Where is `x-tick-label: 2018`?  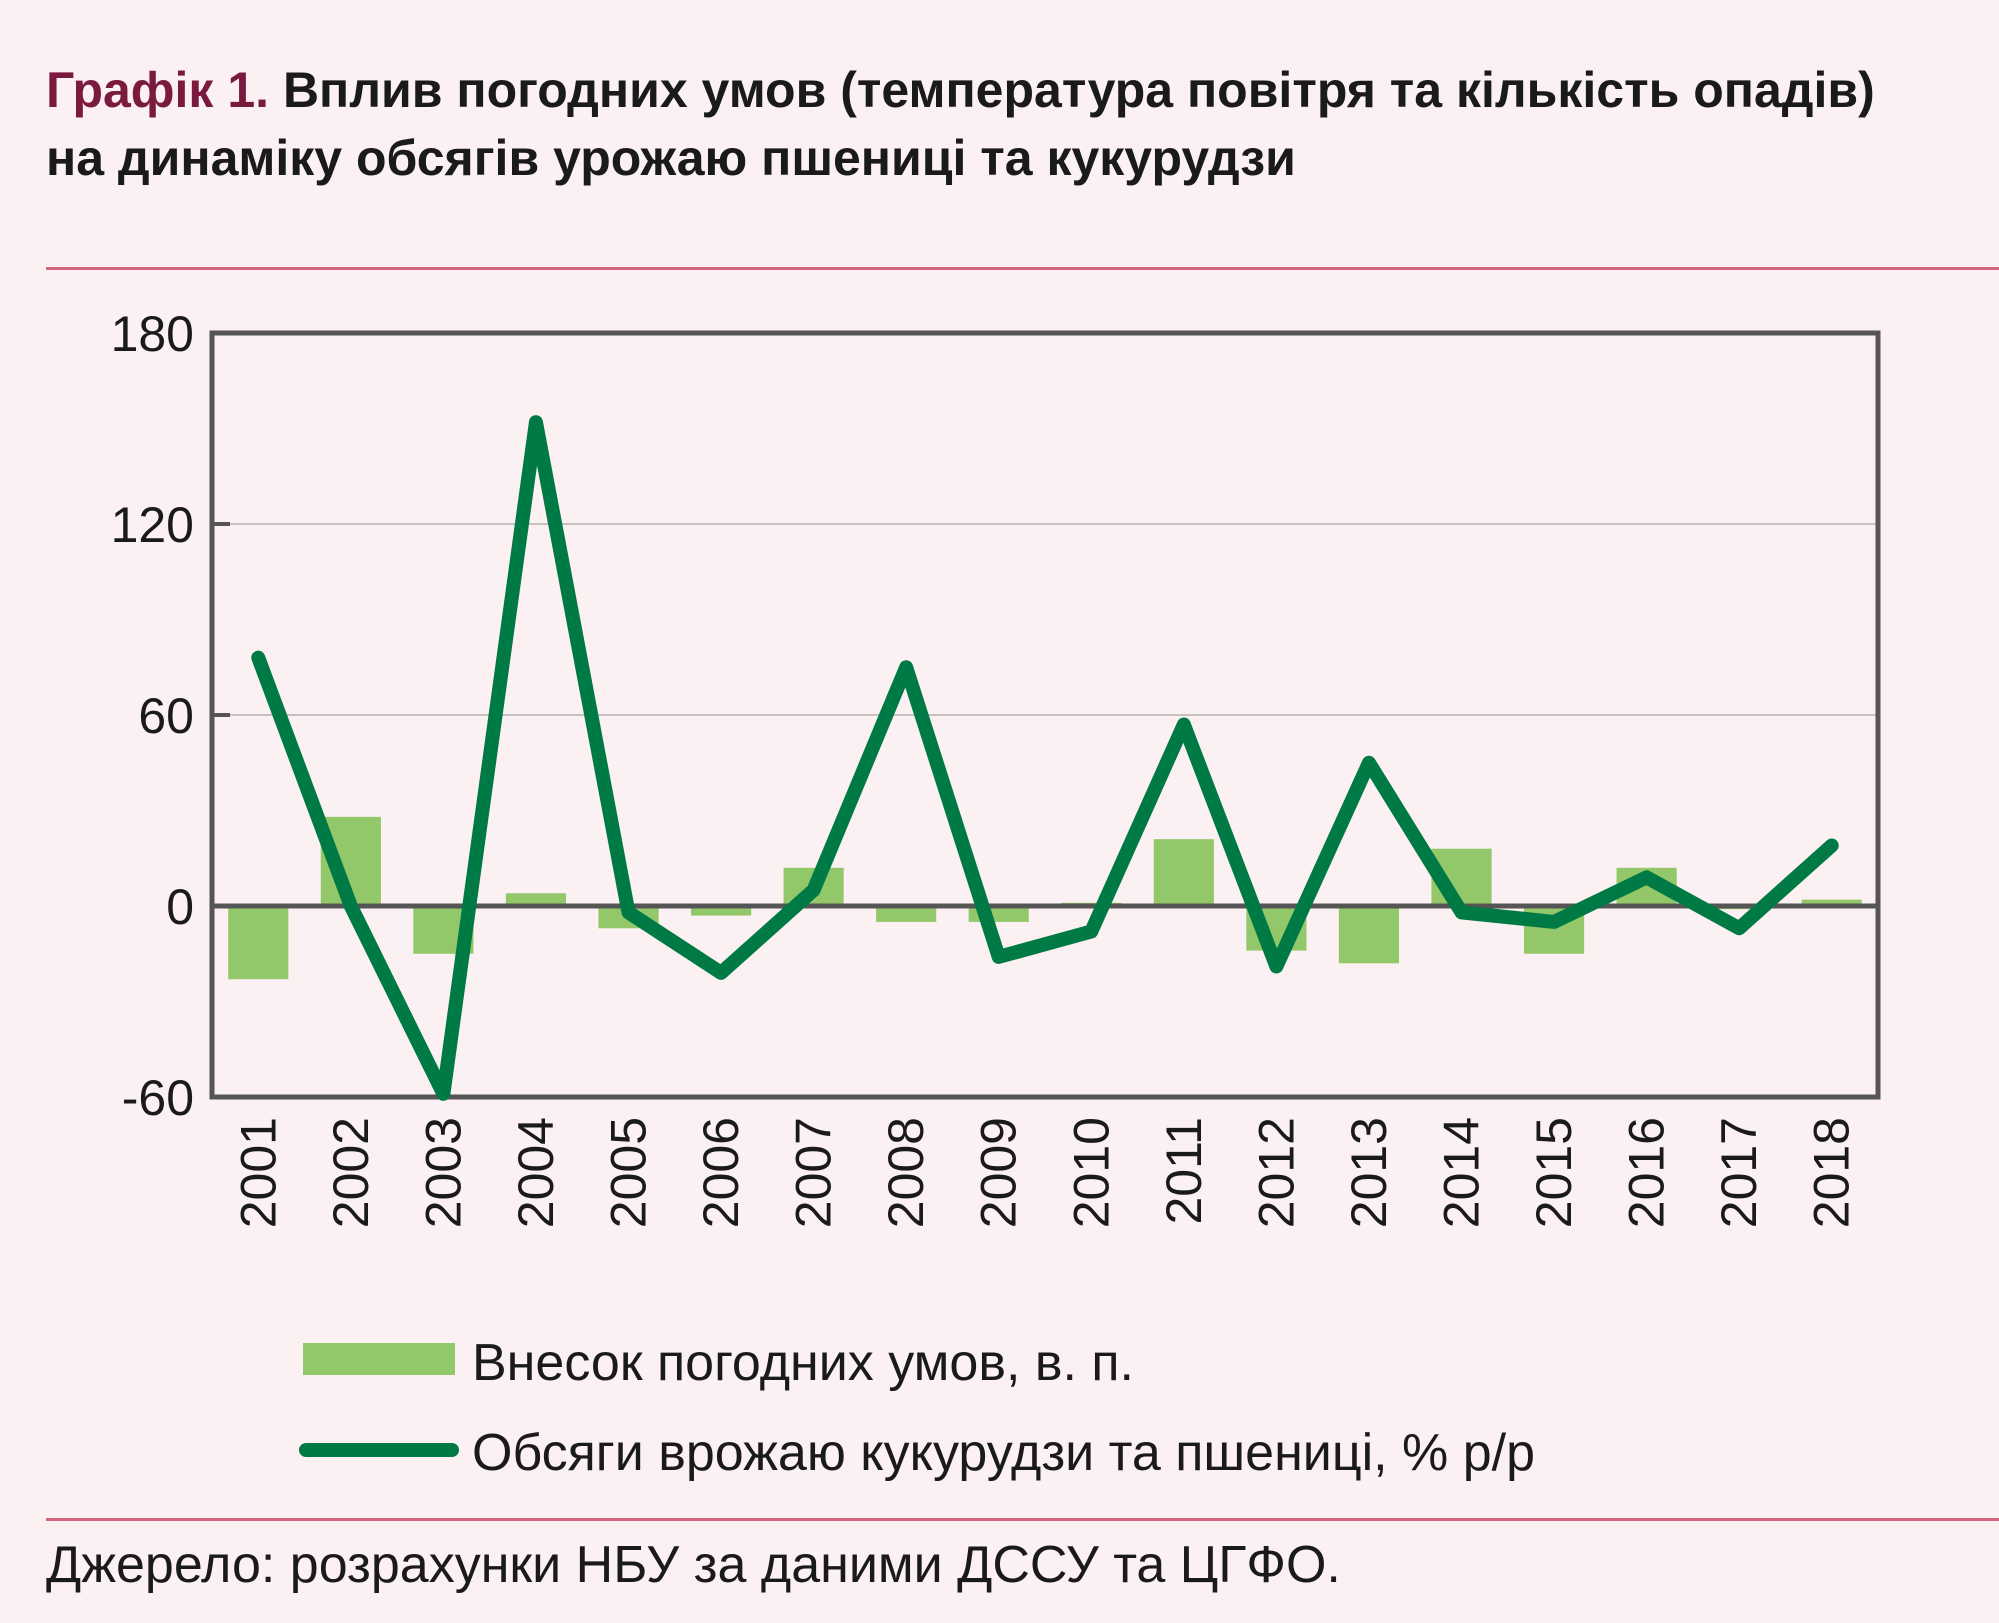
x-tick-label: 2018 is located at coordinates (1832, 1172).